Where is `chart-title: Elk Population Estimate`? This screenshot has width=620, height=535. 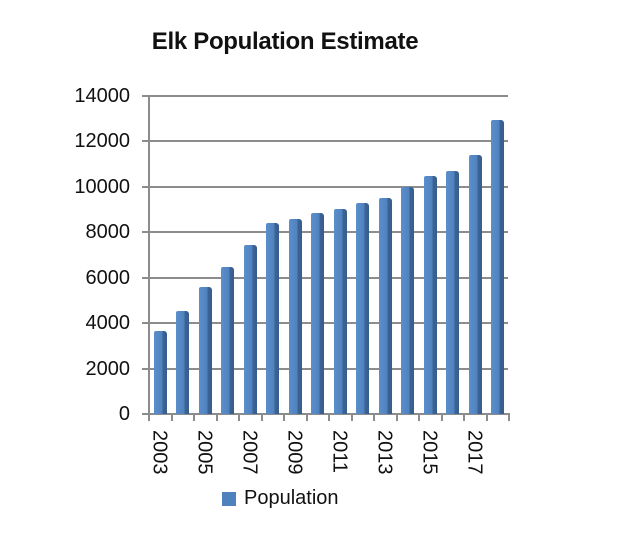
chart-title: Elk Population Estimate is located at coordinates (285, 41).